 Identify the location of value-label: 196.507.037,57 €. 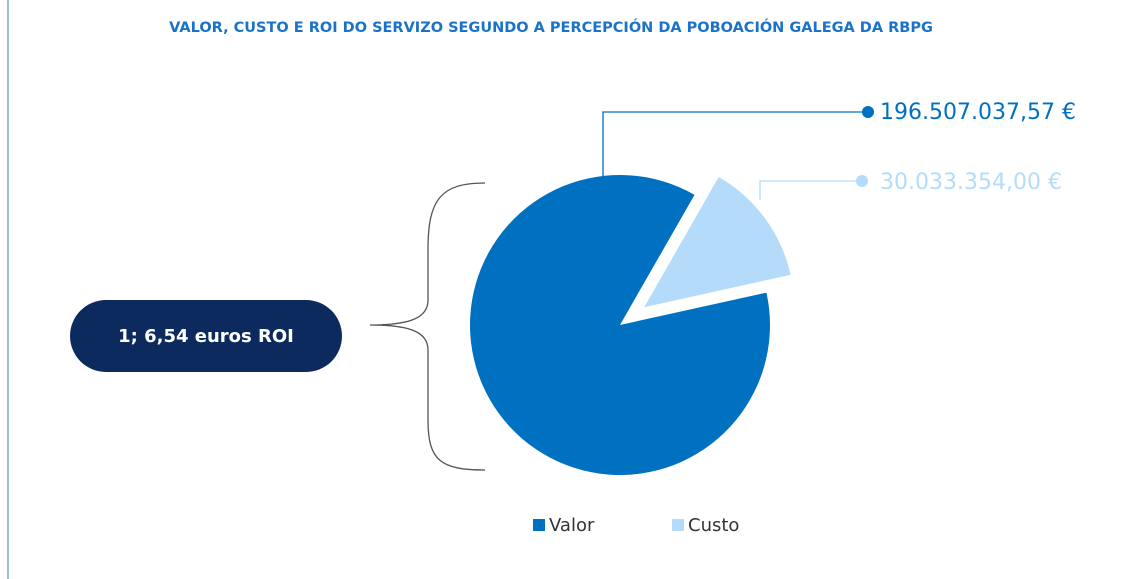
(978, 112).